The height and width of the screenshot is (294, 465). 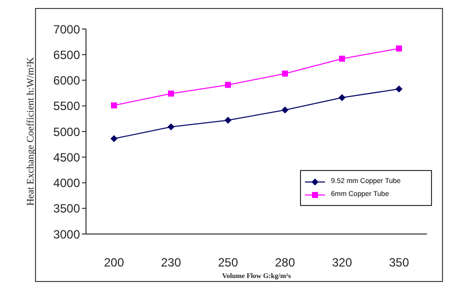 I want to click on y-tick-label: 3000, so click(x=66, y=234).